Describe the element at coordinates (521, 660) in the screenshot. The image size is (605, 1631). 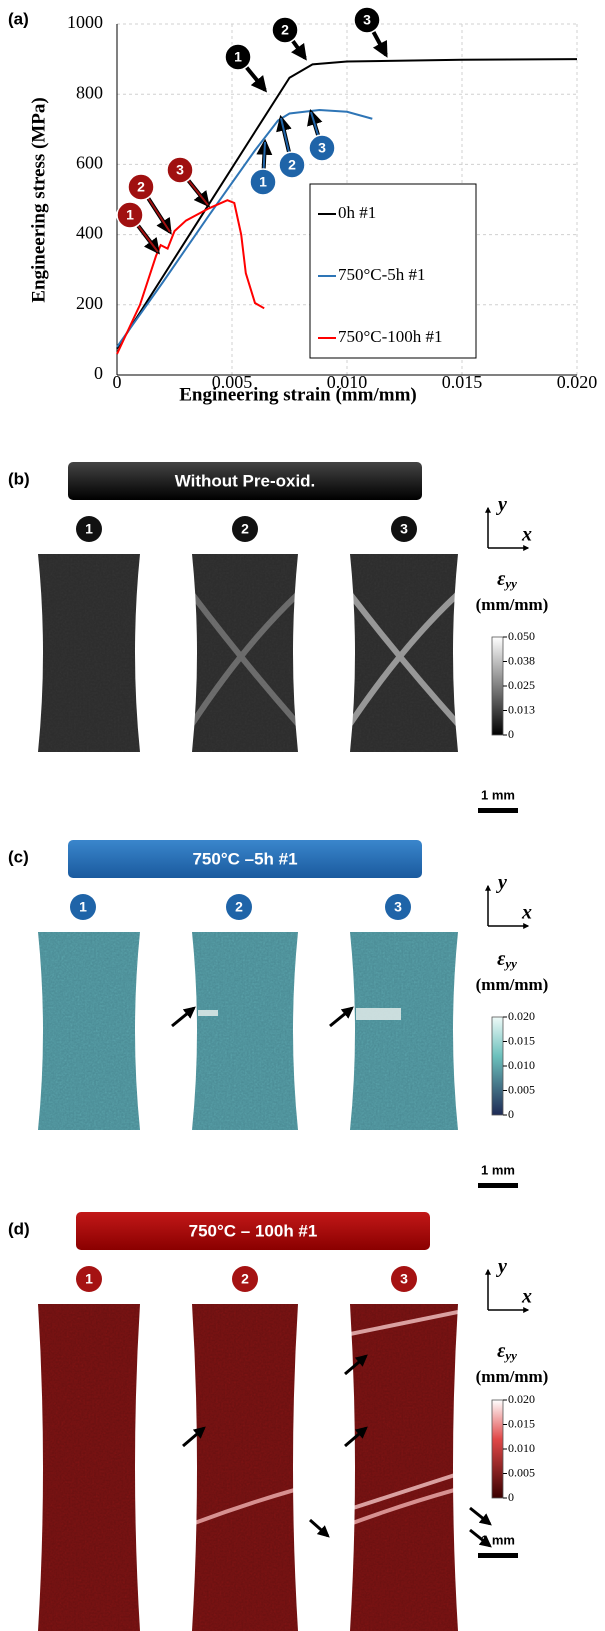
I see `colorbar-tick-label: 0.038` at that location.